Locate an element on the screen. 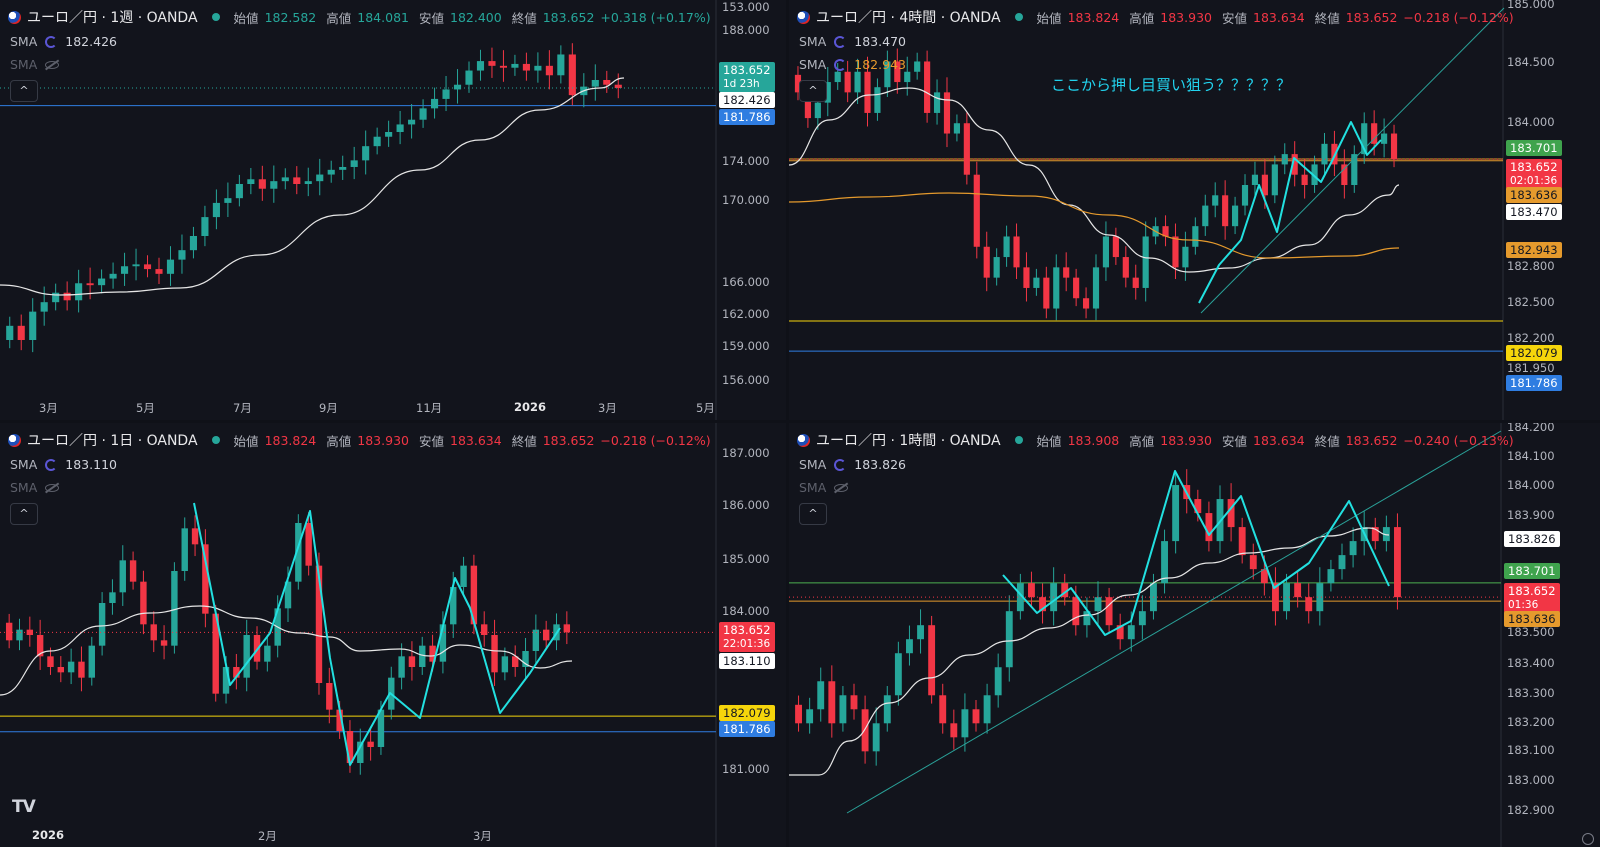 Image resolution: width=1600 pixels, height=847 pixels. price-tag-value: 181.786 is located at coordinates (747, 729).